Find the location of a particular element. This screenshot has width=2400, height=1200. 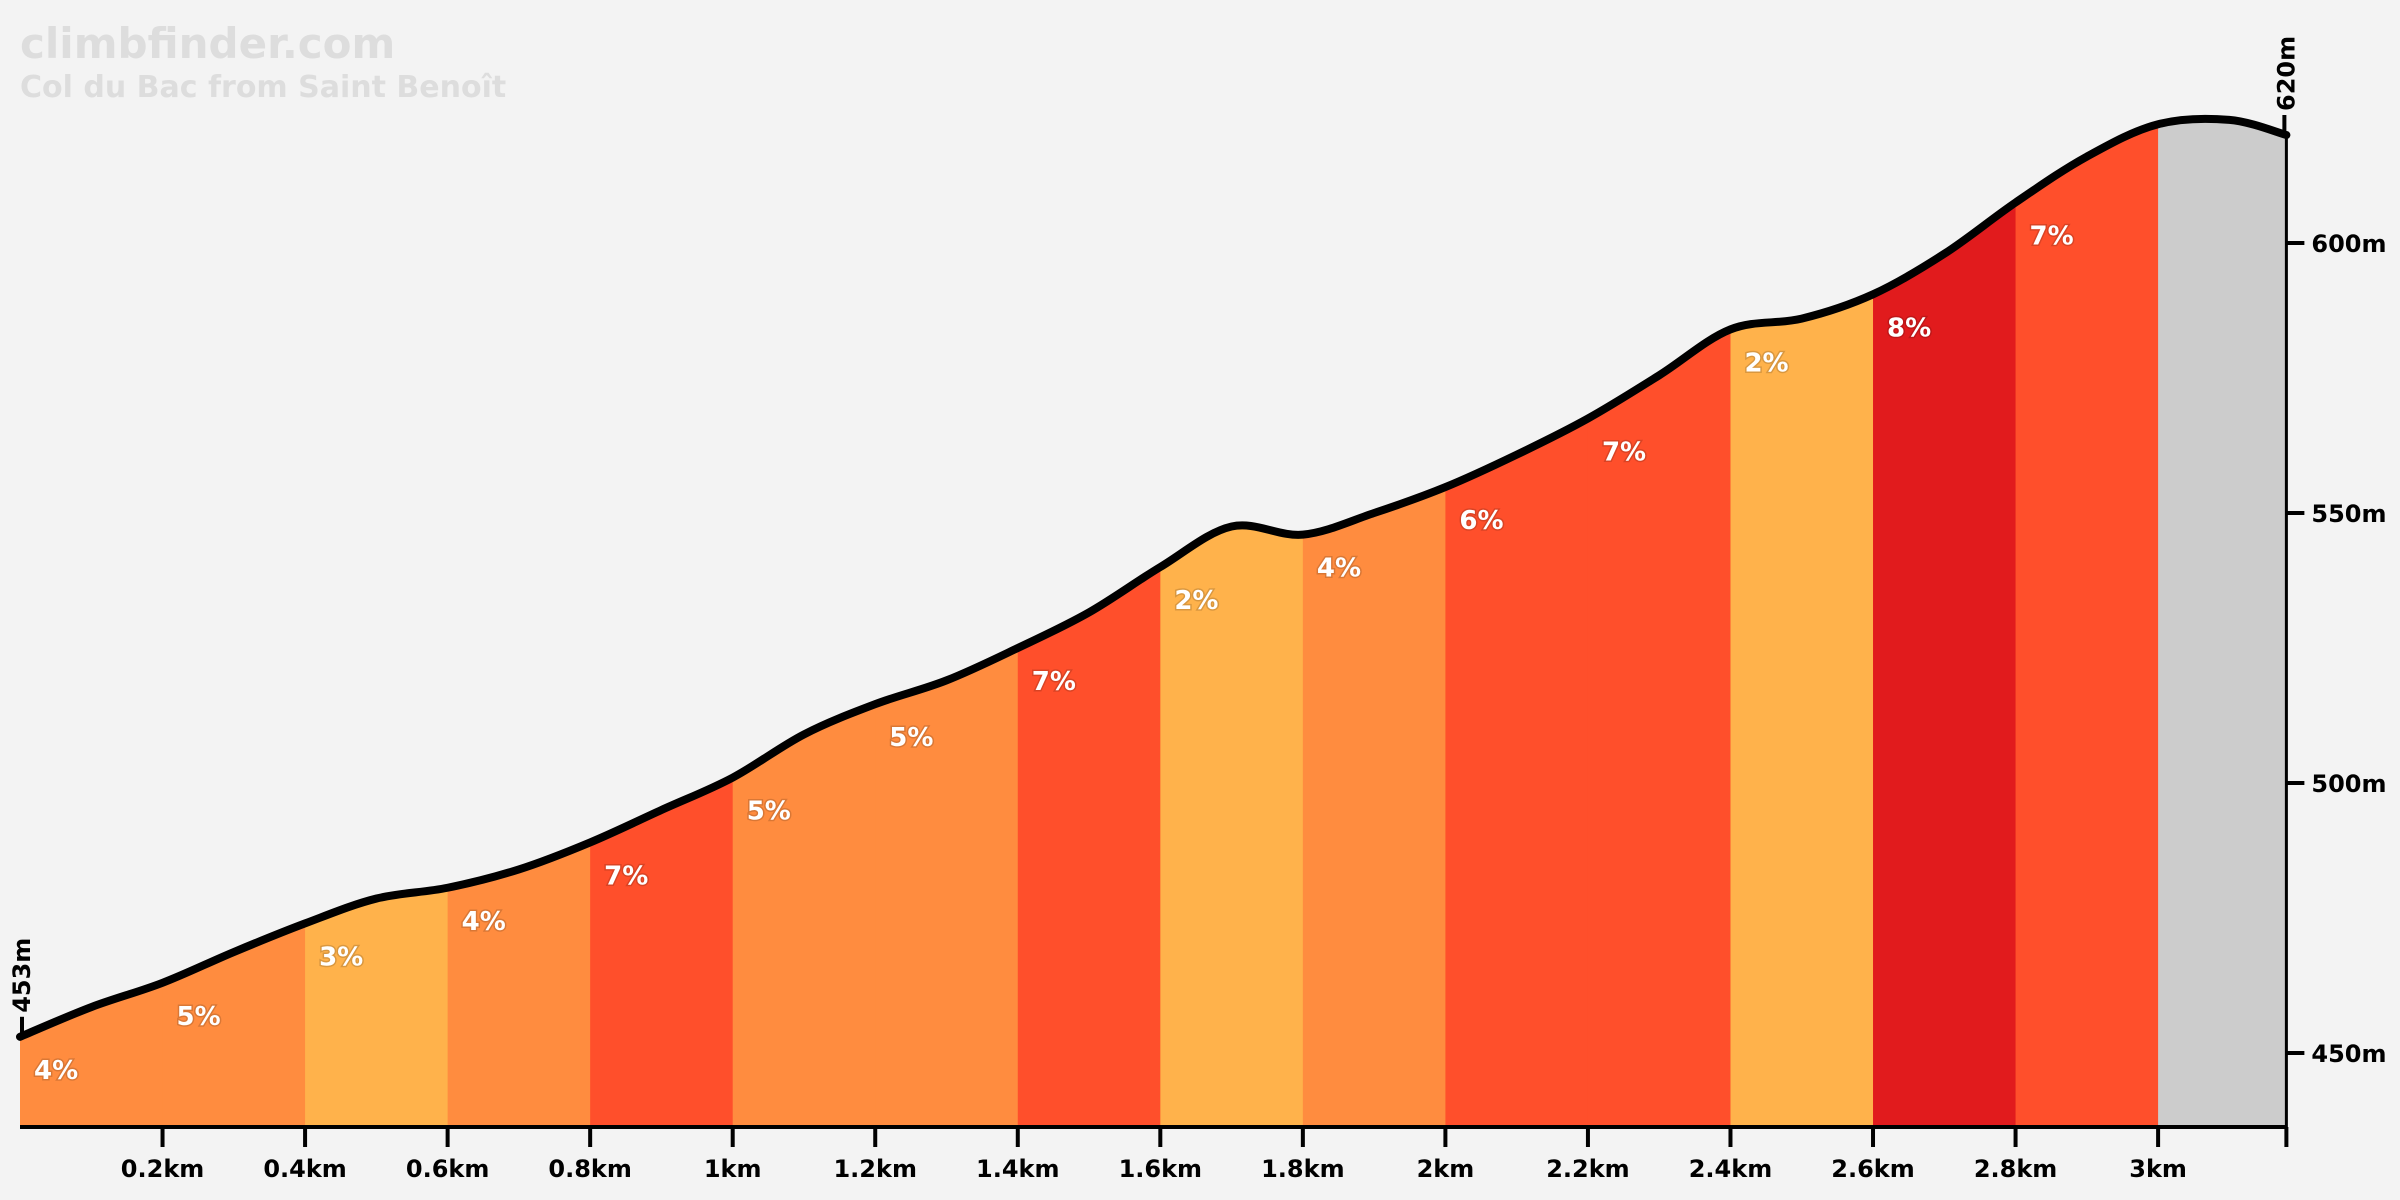

y-tick-label: 550m is located at coordinates (2348, 514).